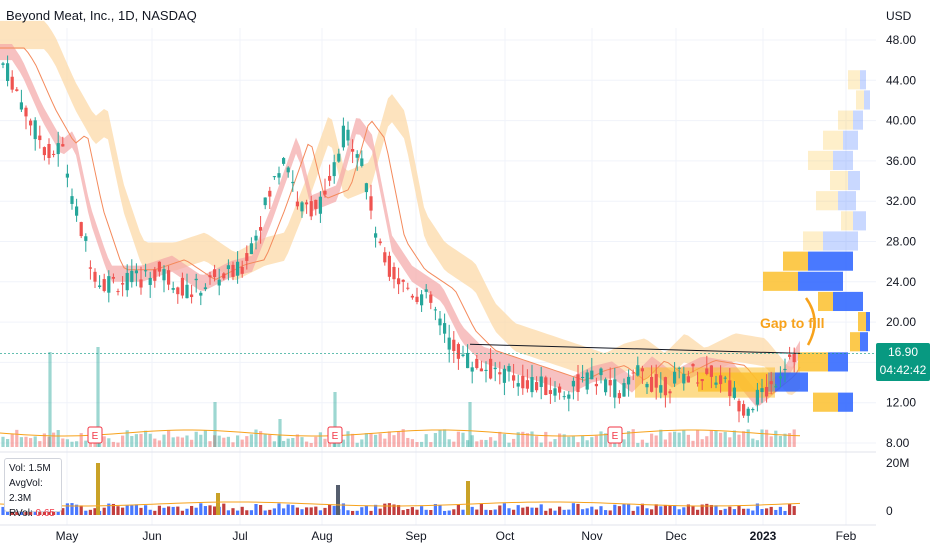 The image size is (932, 550). What do you see at coordinates (763, 536) in the screenshot?
I see `time-axis-label: 2023` at bounding box center [763, 536].